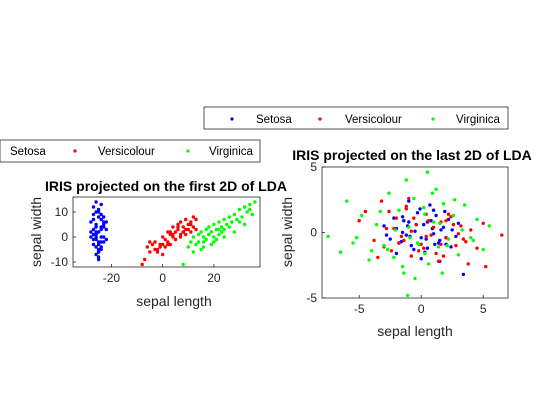  I want to click on legend-right-setosa-marker, so click(232, 119).